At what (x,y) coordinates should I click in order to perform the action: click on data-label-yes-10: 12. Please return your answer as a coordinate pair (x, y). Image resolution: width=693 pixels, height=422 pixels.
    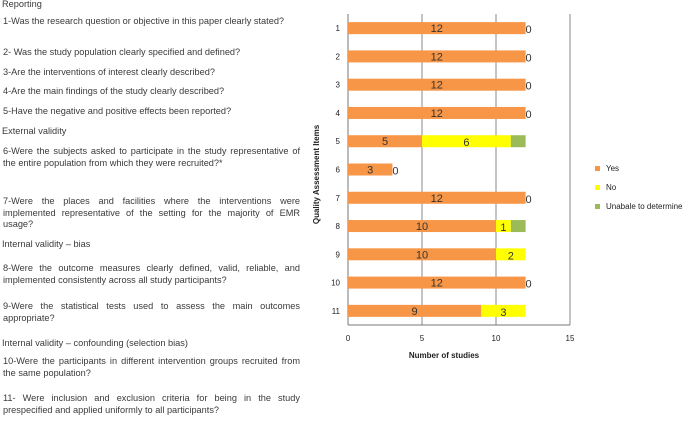
    Looking at the image, I should click on (437, 284).